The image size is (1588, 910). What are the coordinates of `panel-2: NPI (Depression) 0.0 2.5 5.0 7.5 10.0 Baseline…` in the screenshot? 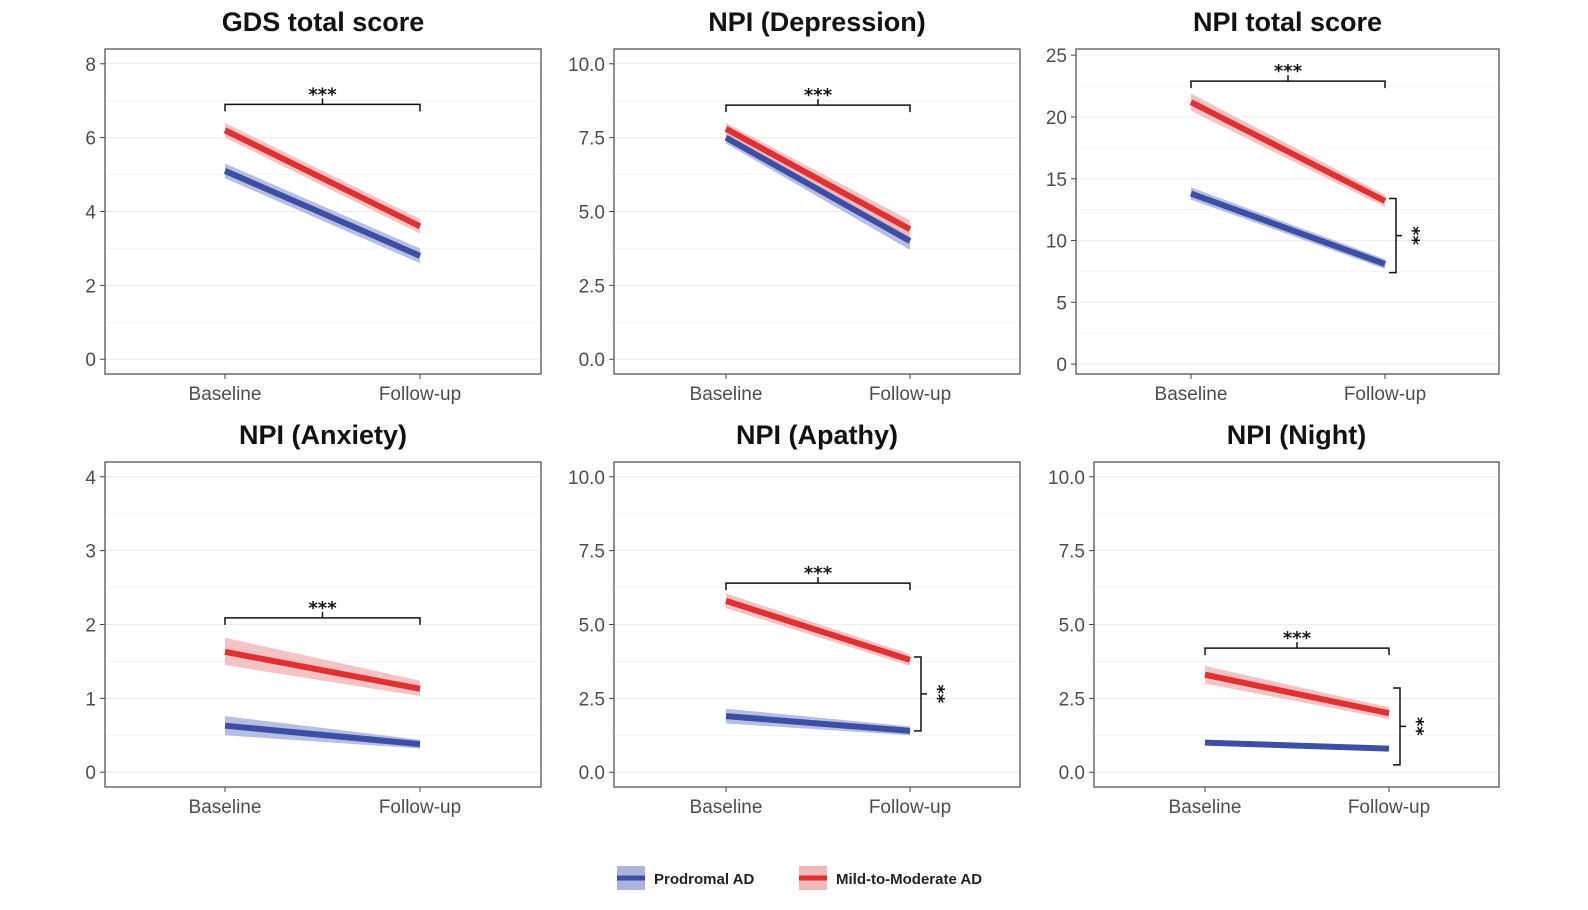 It's located at (794, 206).